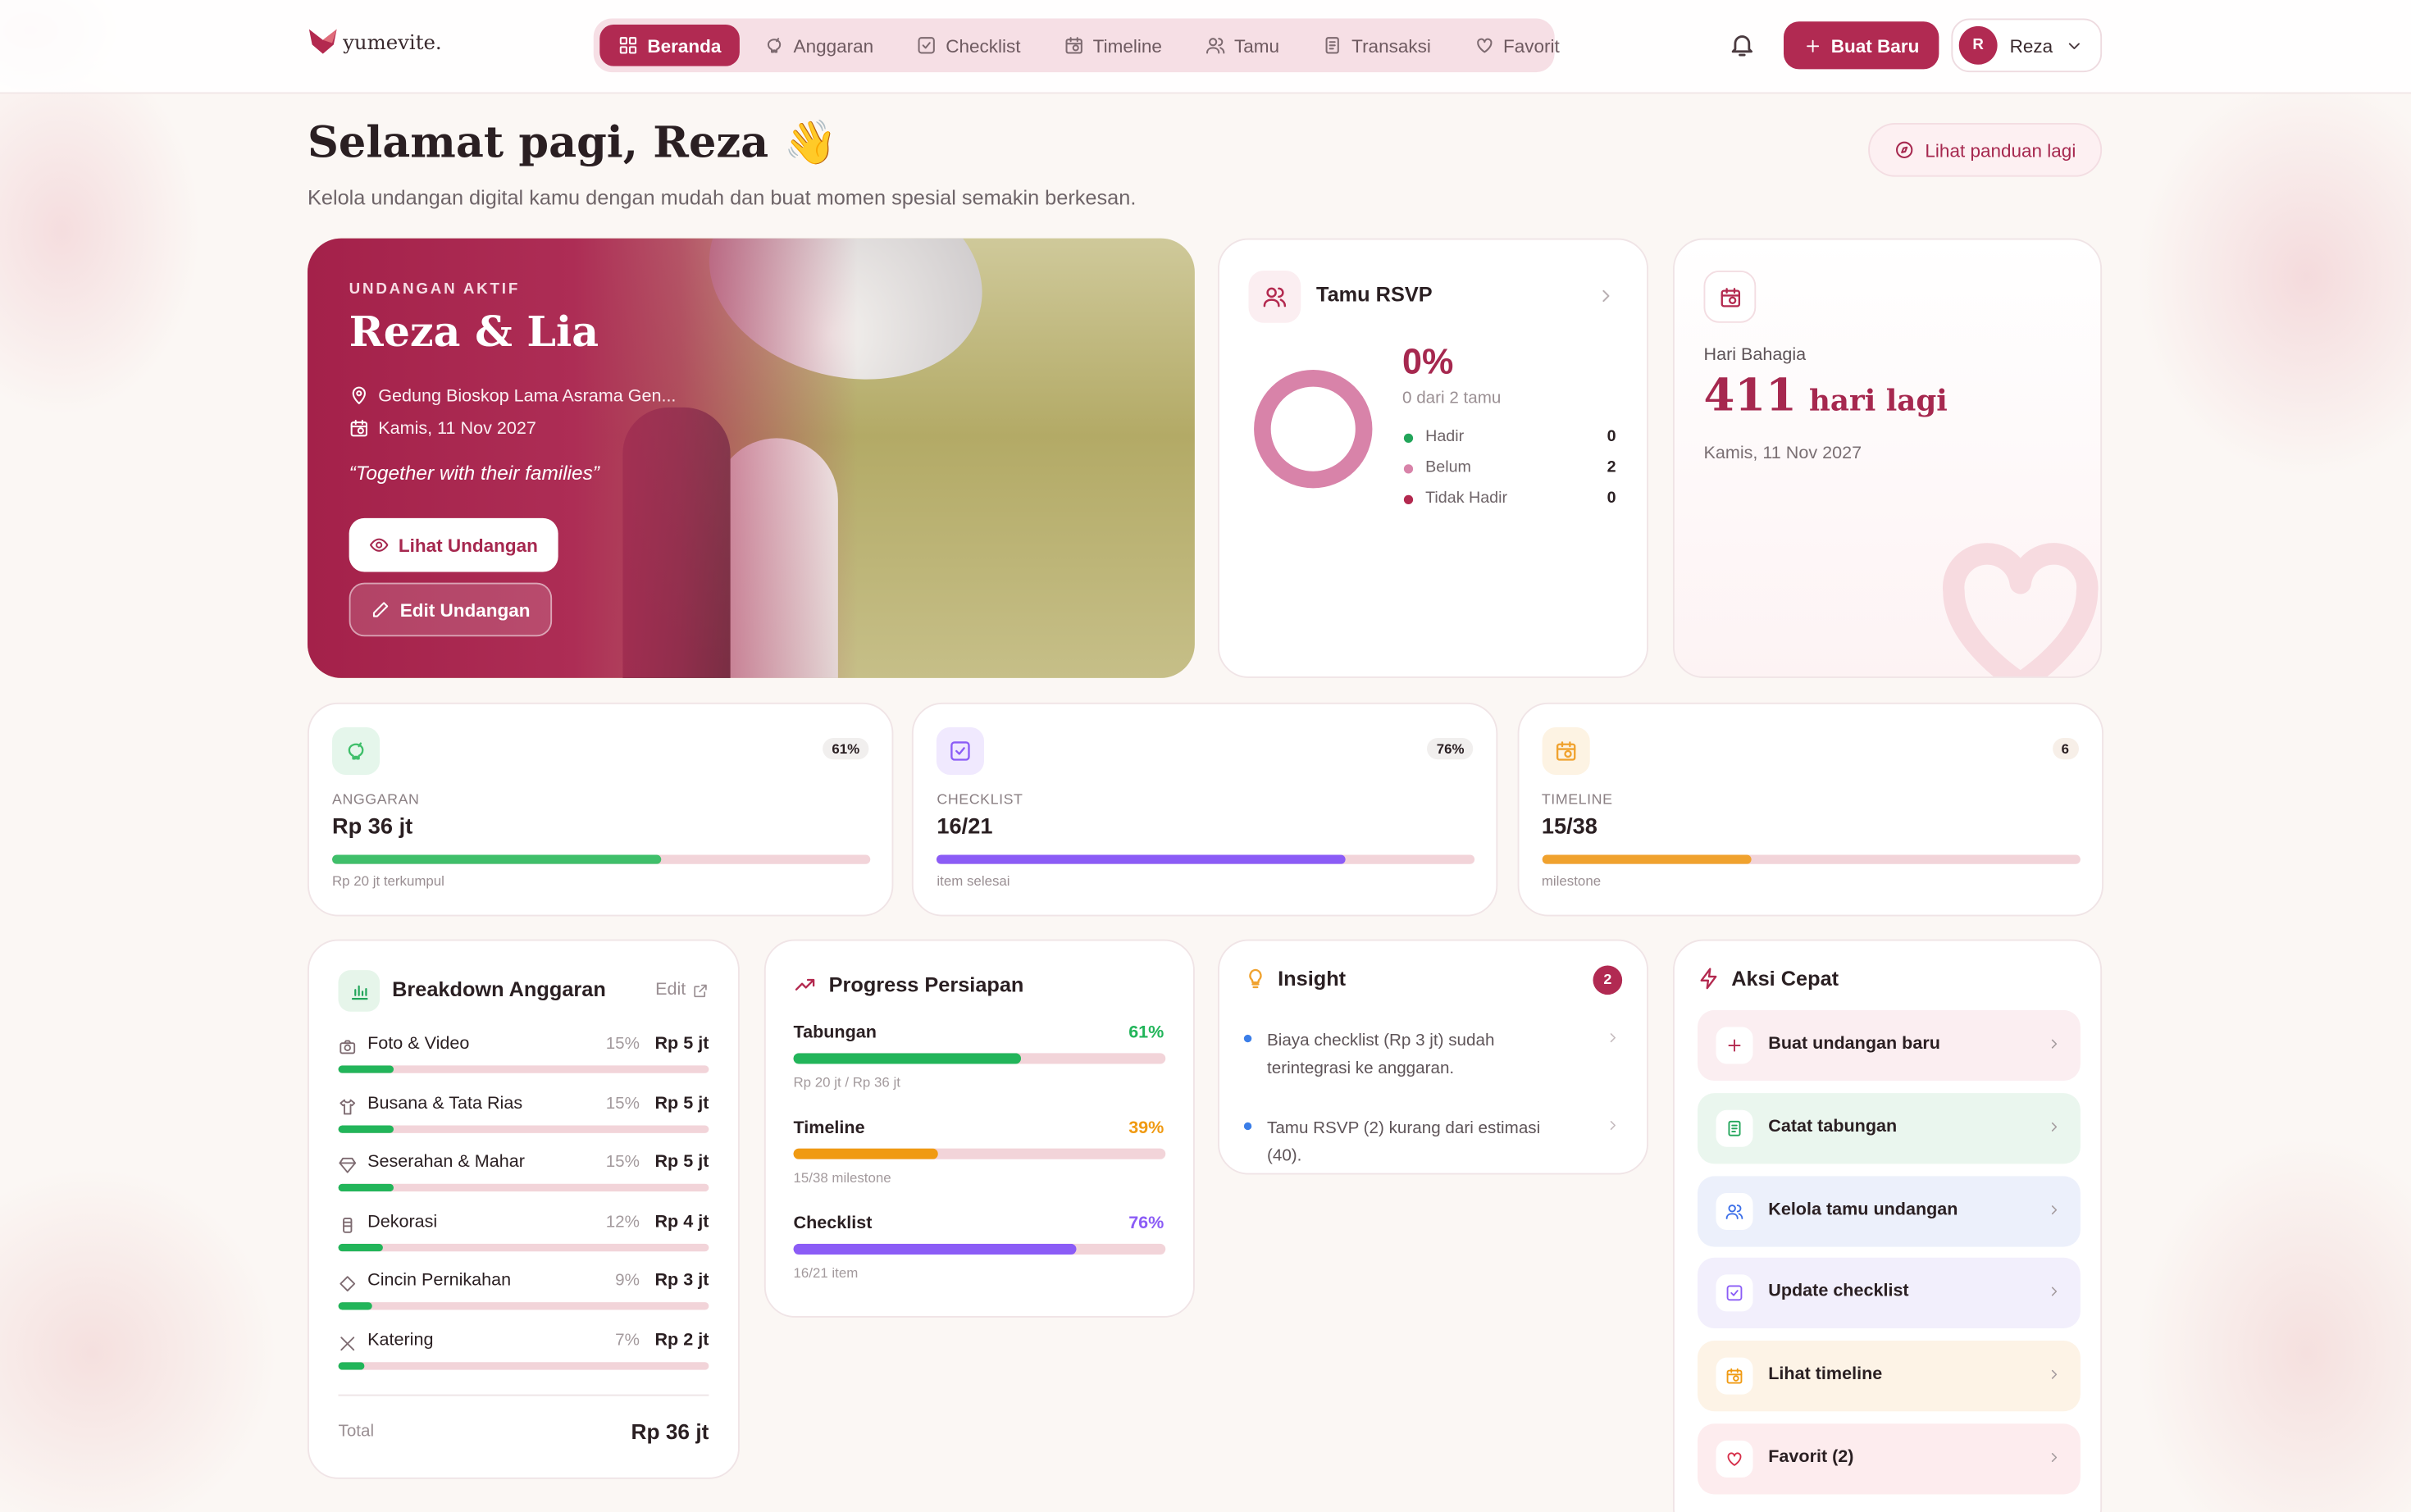 This screenshot has height=1512, width=2411. I want to click on user-menu: R Reza, so click(2027, 45).